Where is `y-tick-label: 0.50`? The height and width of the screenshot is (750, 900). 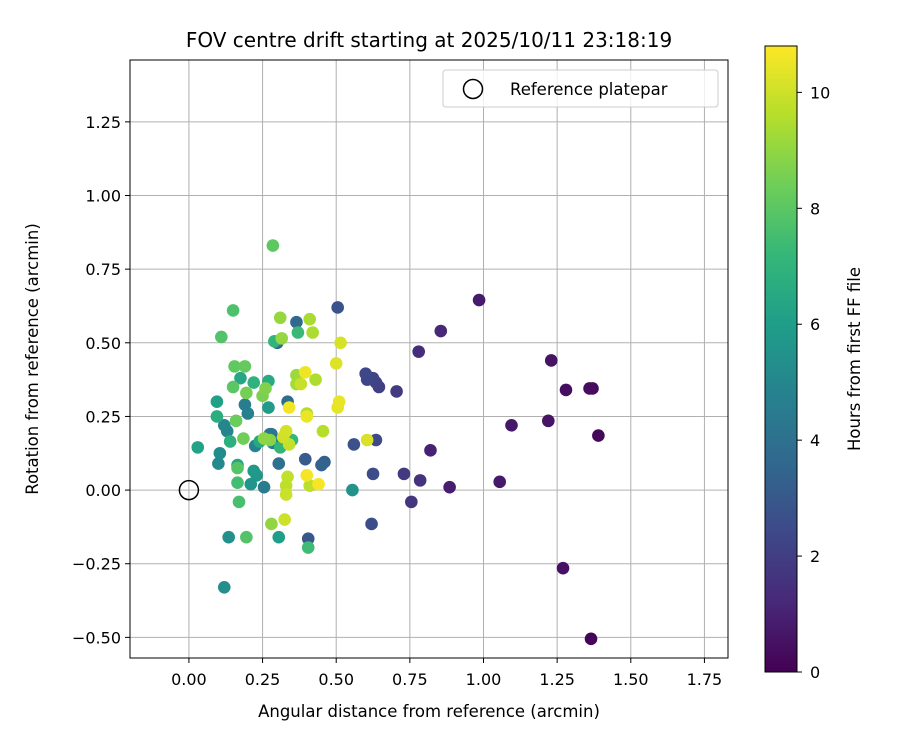 y-tick-label: 0.50 is located at coordinates (103, 343).